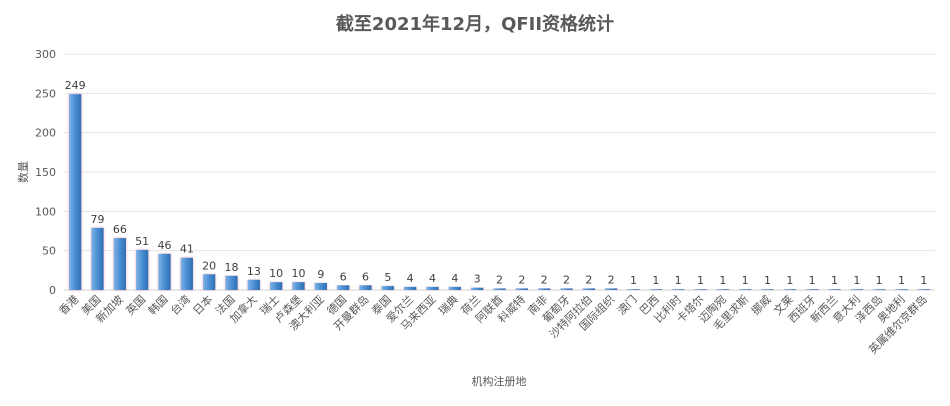 The image size is (950, 406). Describe the element at coordinates (75, 85) in the screenshot. I see `data-label: 249` at that location.